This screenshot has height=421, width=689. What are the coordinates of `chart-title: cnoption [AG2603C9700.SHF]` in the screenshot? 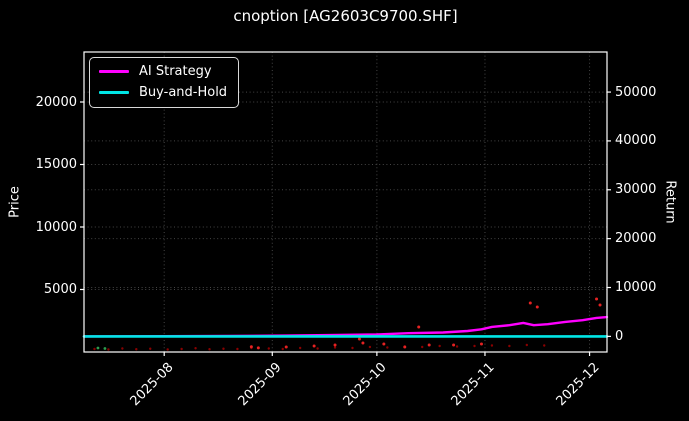 It's located at (345, 16).